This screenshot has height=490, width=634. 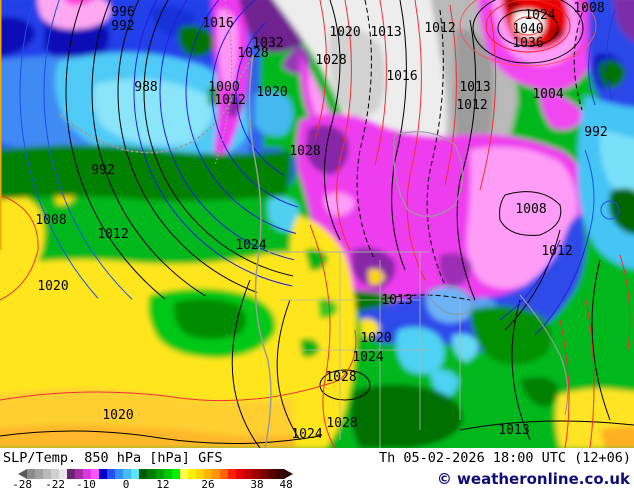 I want to click on temperature-colorbar, so click(x=155, y=474).